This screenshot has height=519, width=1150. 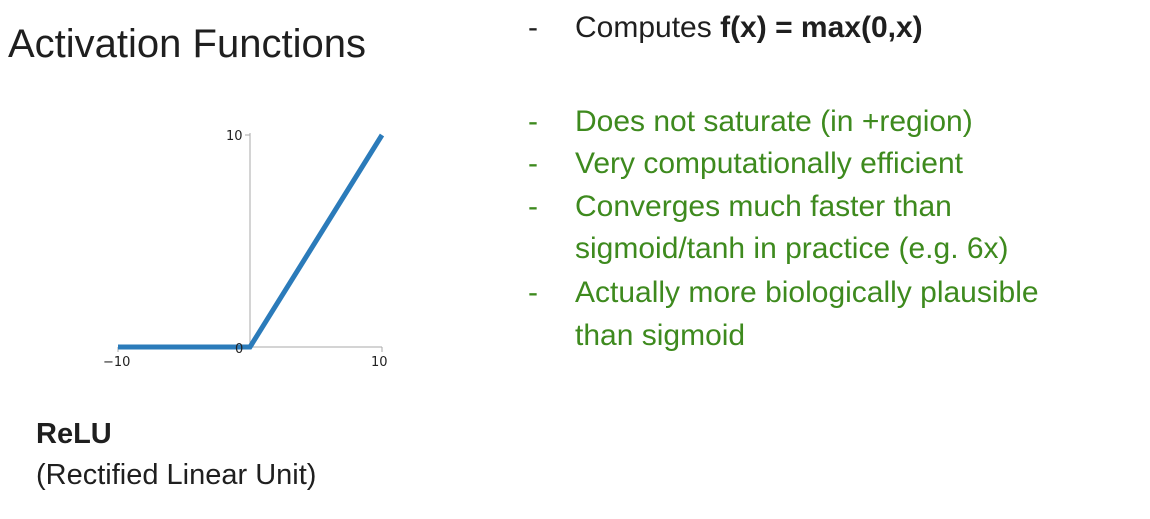 What do you see at coordinates (763, 206) in the screenshot?
I see `bullet-converges-line1: Converges much faster than` at bounding box center [763, 206].